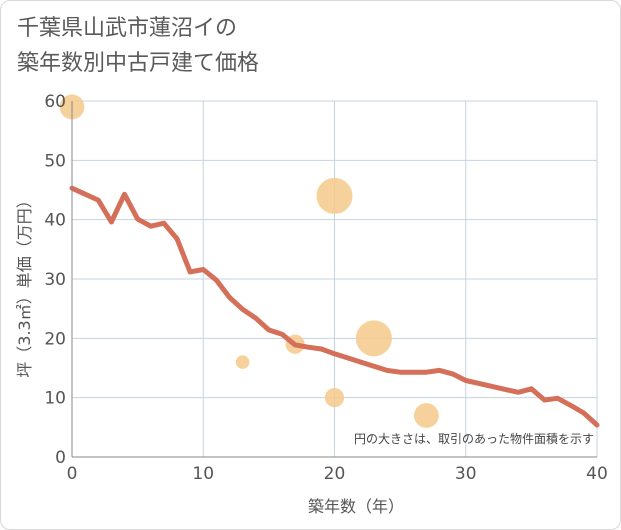 The width and height of the screenshot is (621, 530). I want to click on x-axis-label: 築年数（年）, so click(356, 506).